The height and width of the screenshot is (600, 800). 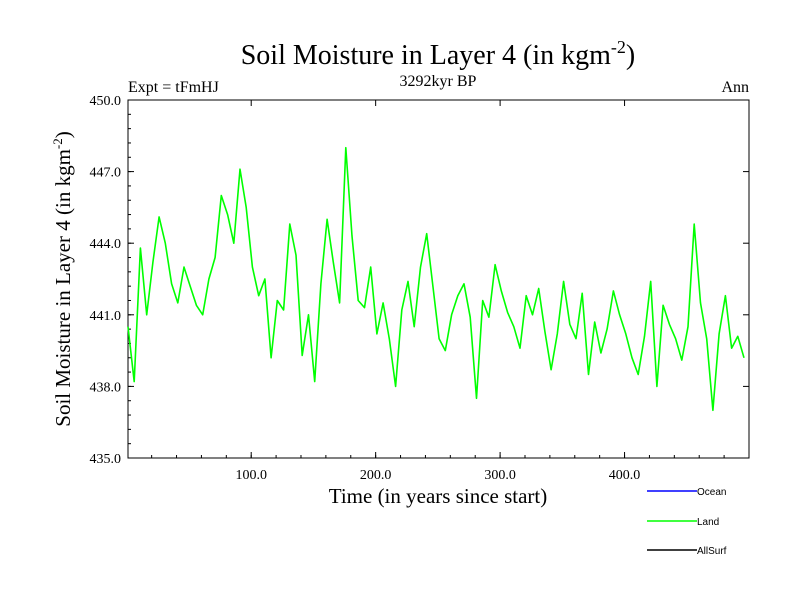 I want to click on x-axis-label: Time (in years since start), so click(x=438, y=496).